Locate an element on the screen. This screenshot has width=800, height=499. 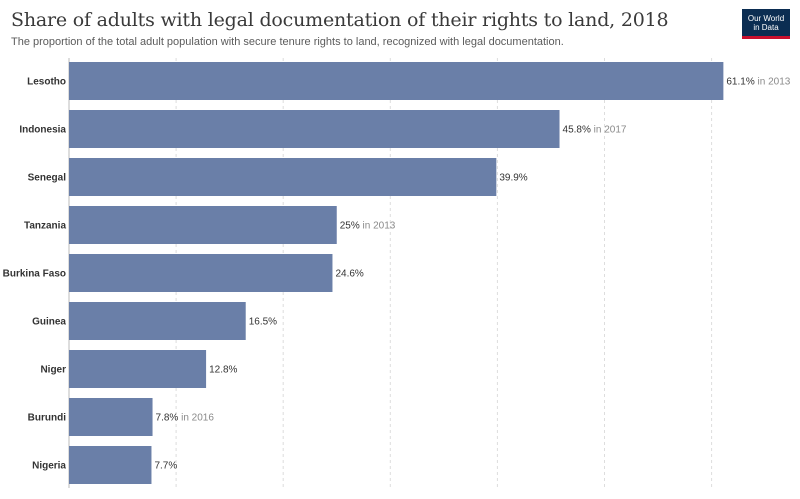
value-number: 7.8% is located at coordinates (167, 418).